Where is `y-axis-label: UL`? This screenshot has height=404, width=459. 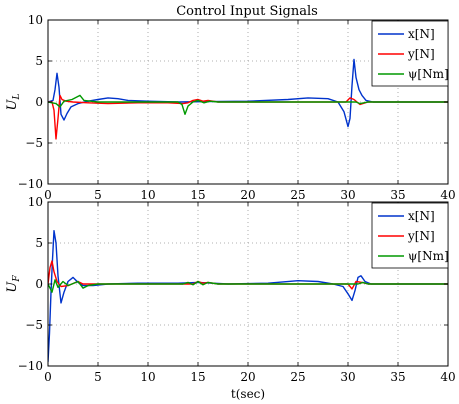 y-axis-label: UL is located at coordinates (13, 102).